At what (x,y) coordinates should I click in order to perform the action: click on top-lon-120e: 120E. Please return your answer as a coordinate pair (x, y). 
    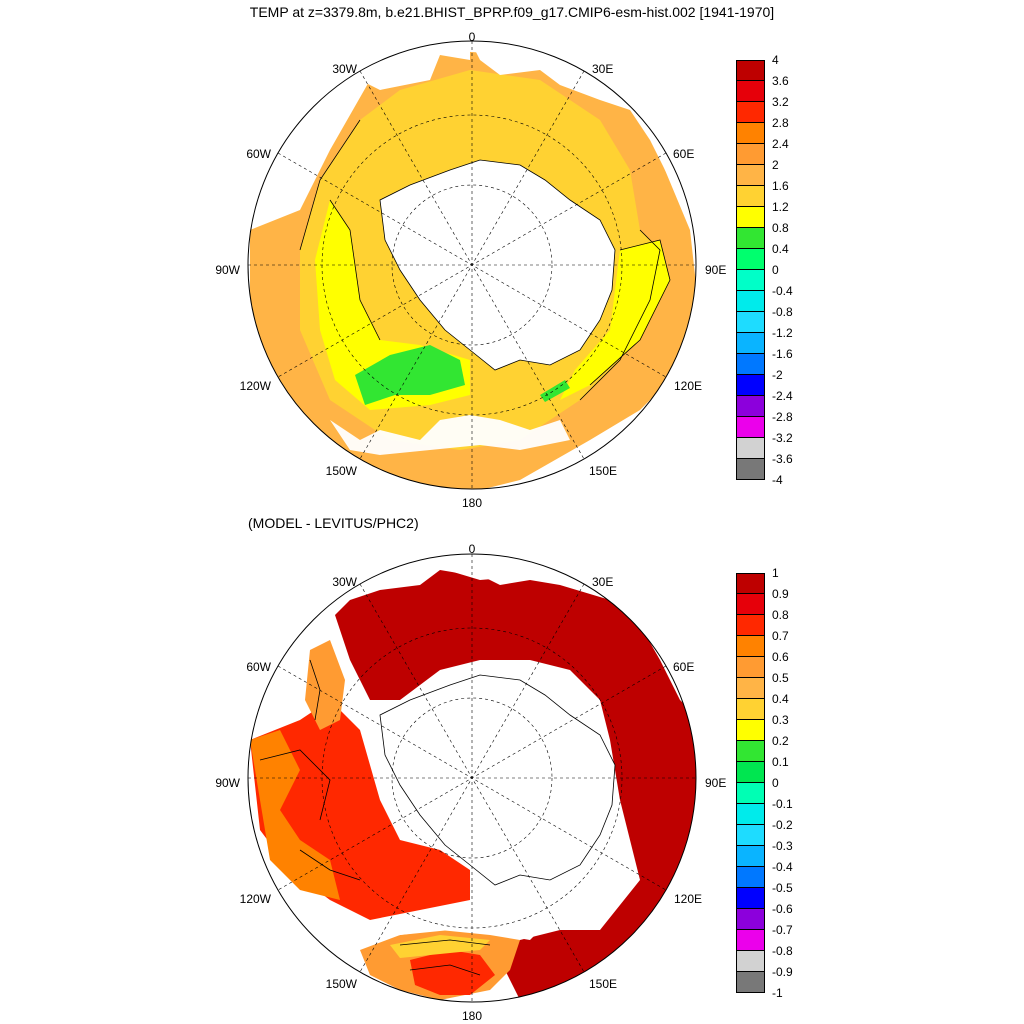
    Looking at the image, I should click on (688, 386).